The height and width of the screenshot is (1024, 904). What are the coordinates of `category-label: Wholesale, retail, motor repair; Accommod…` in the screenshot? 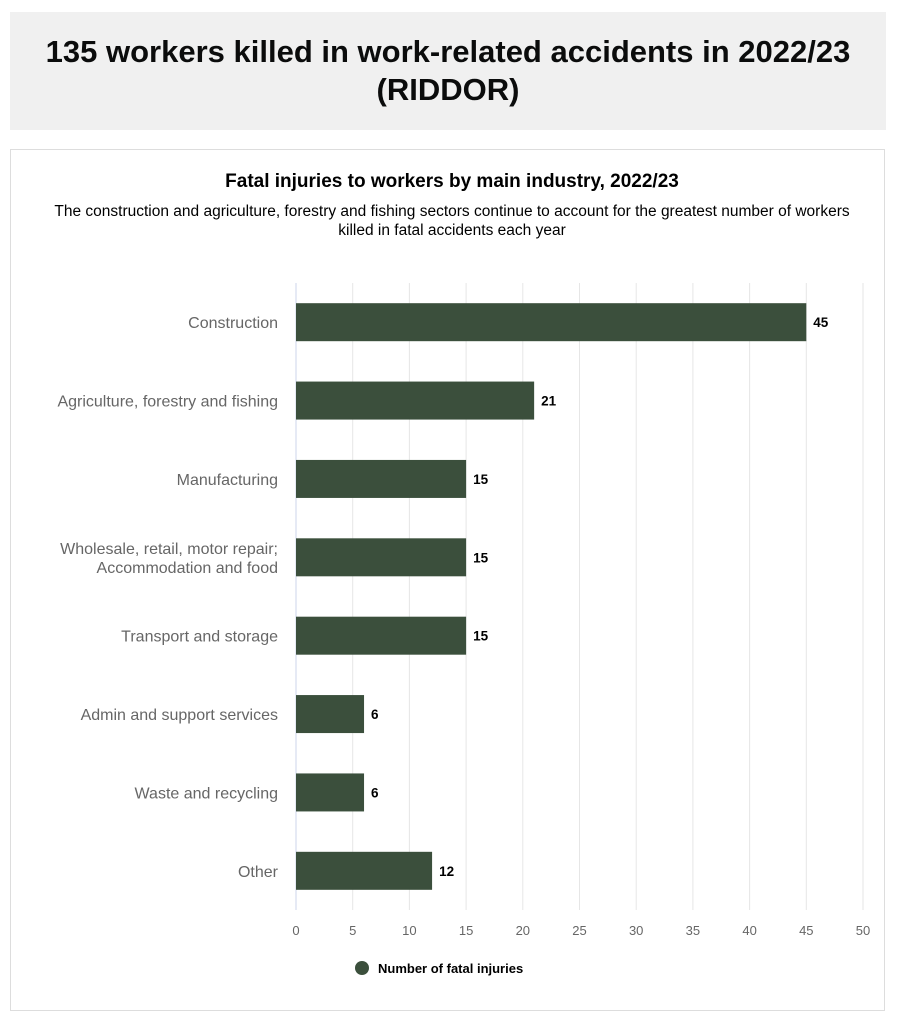 It's located at (169, 559).